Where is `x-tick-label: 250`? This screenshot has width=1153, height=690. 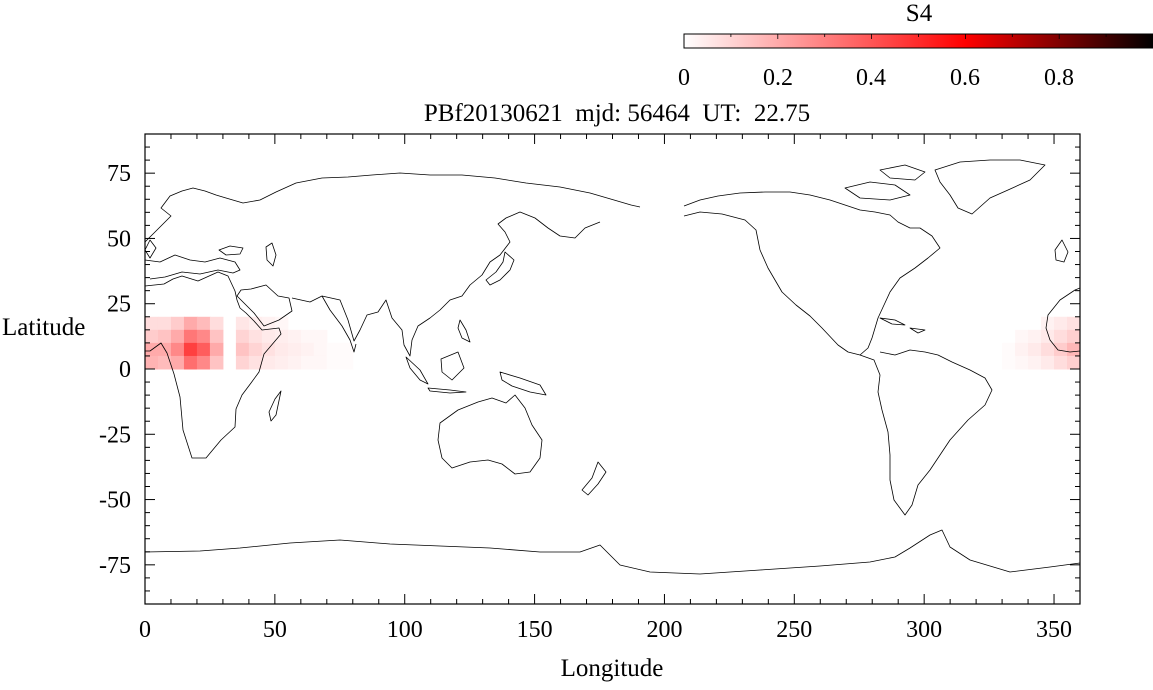 x-tick-label: 250 is located at coordinates (794, 630).